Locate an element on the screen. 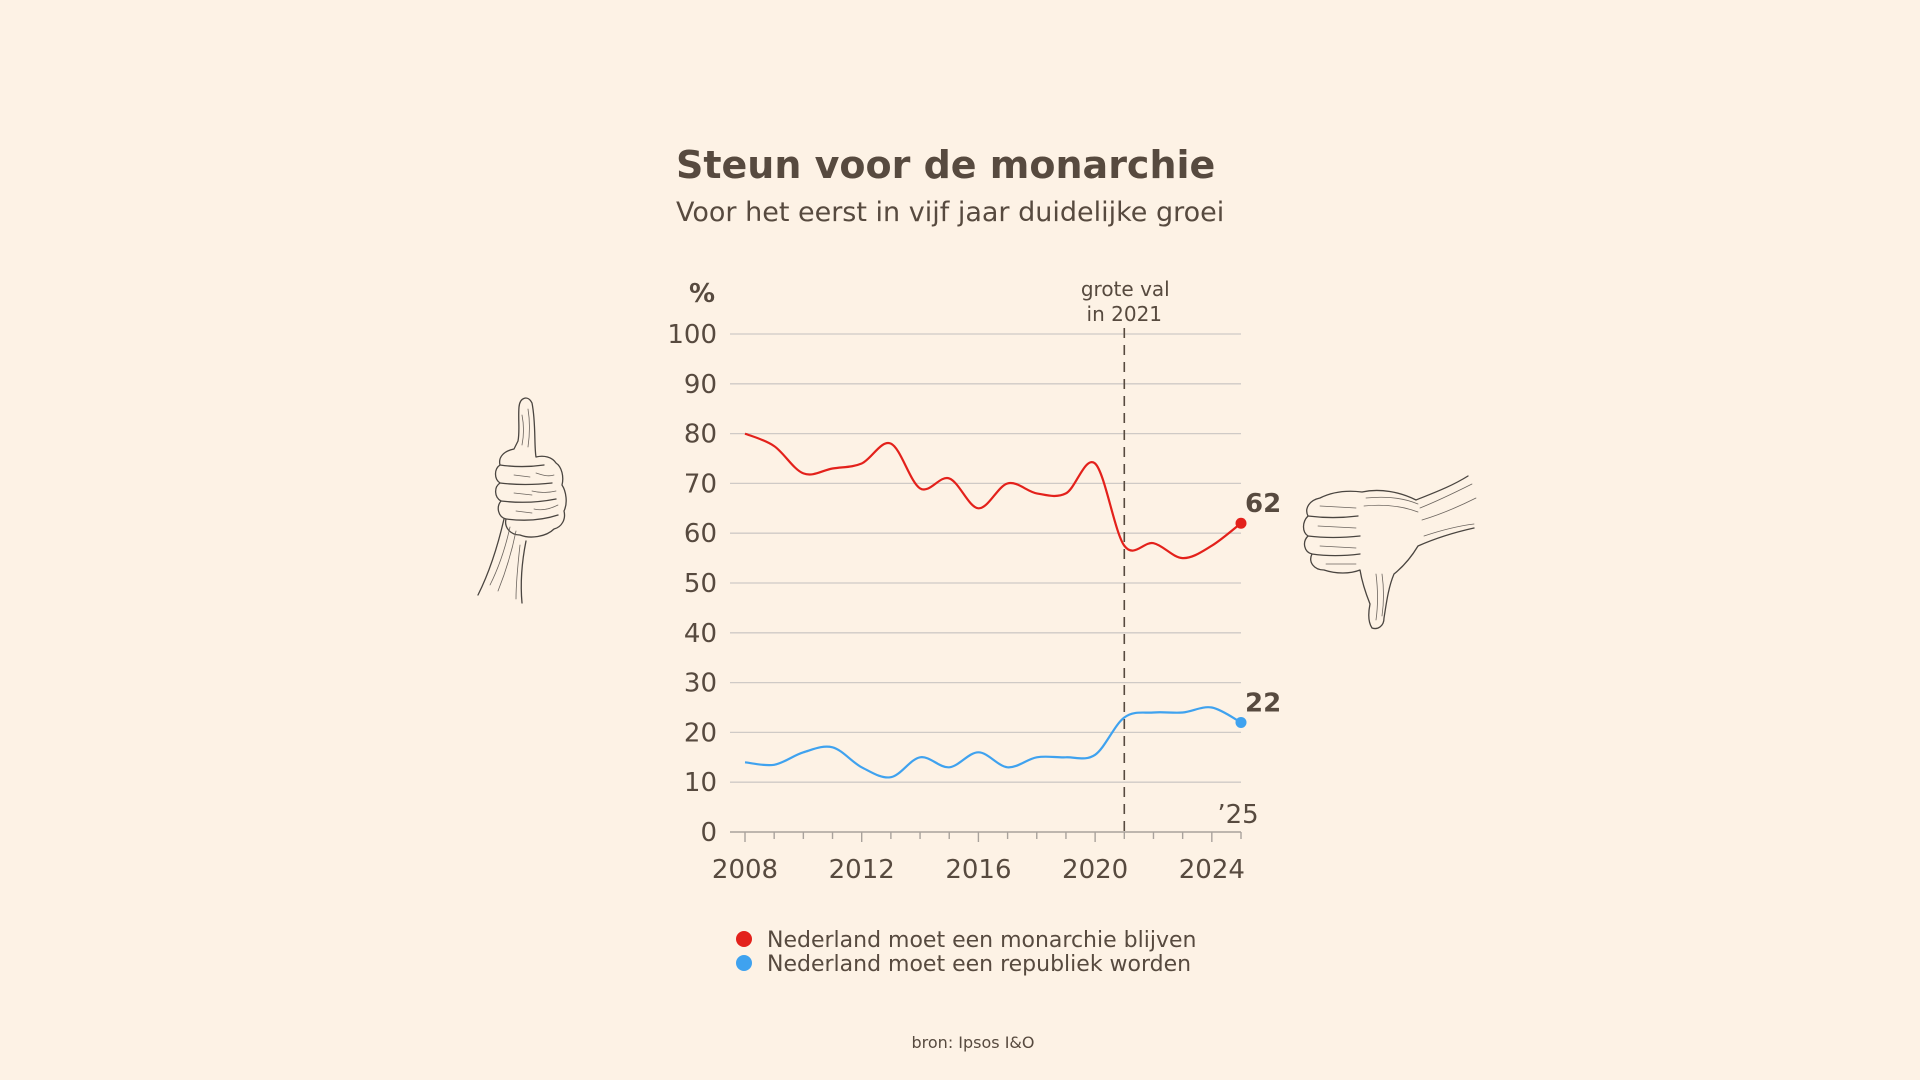  y-tick-label: 30 is located at coordinates (700, 684).